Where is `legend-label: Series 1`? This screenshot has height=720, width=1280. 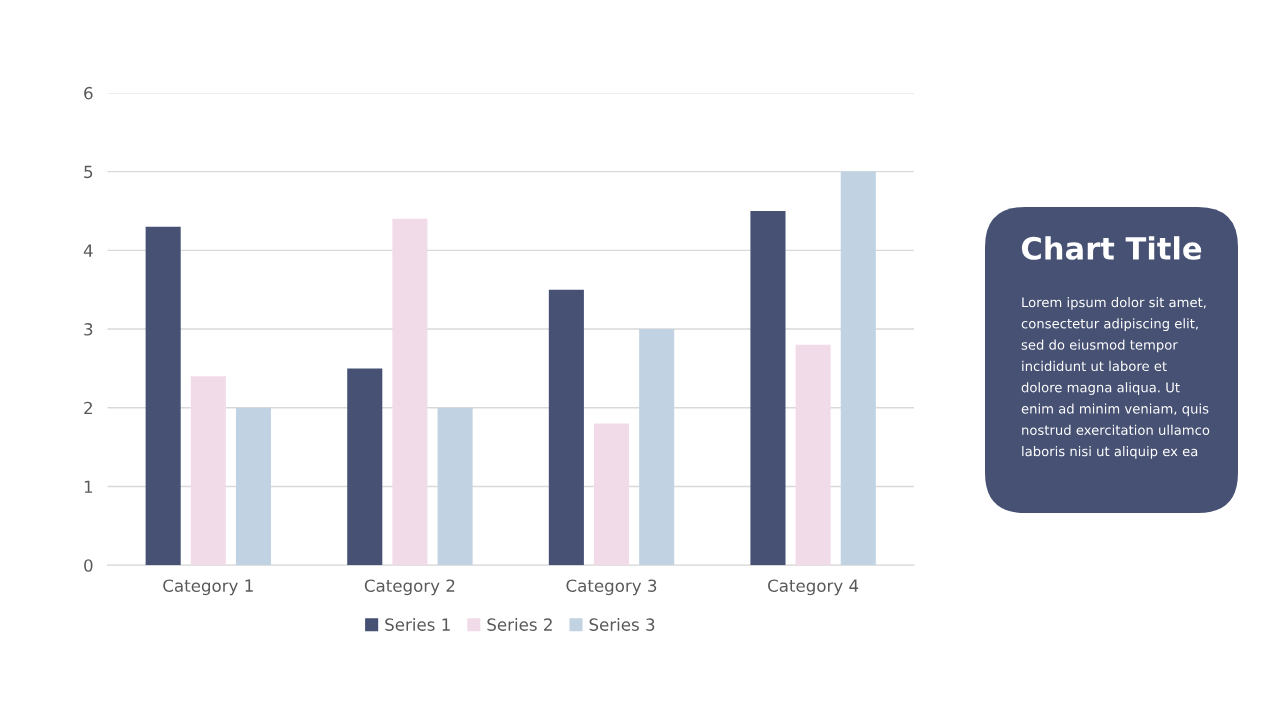 legend-label: Series 1 is located at coordinates (417, 624).